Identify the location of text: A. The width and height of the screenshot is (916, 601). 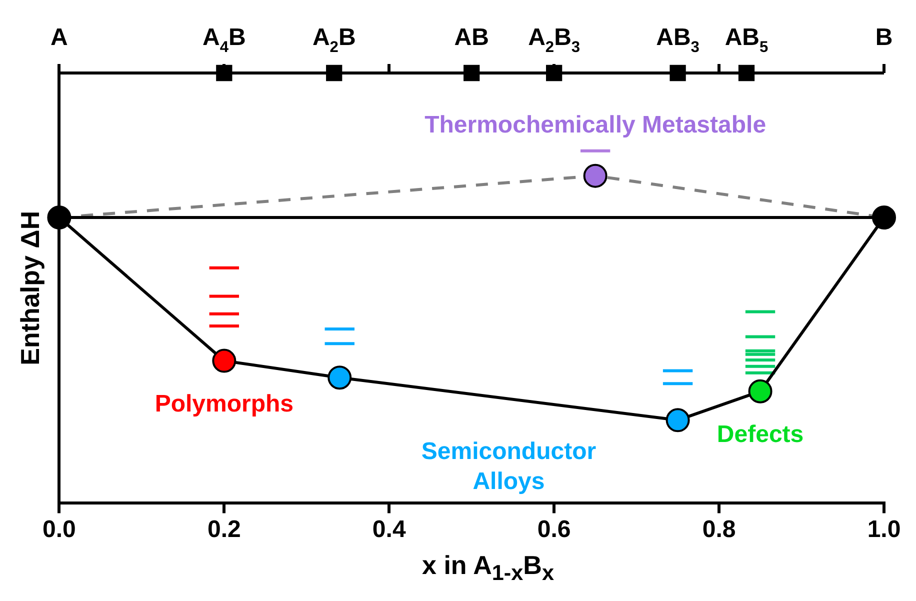
(59, 37).